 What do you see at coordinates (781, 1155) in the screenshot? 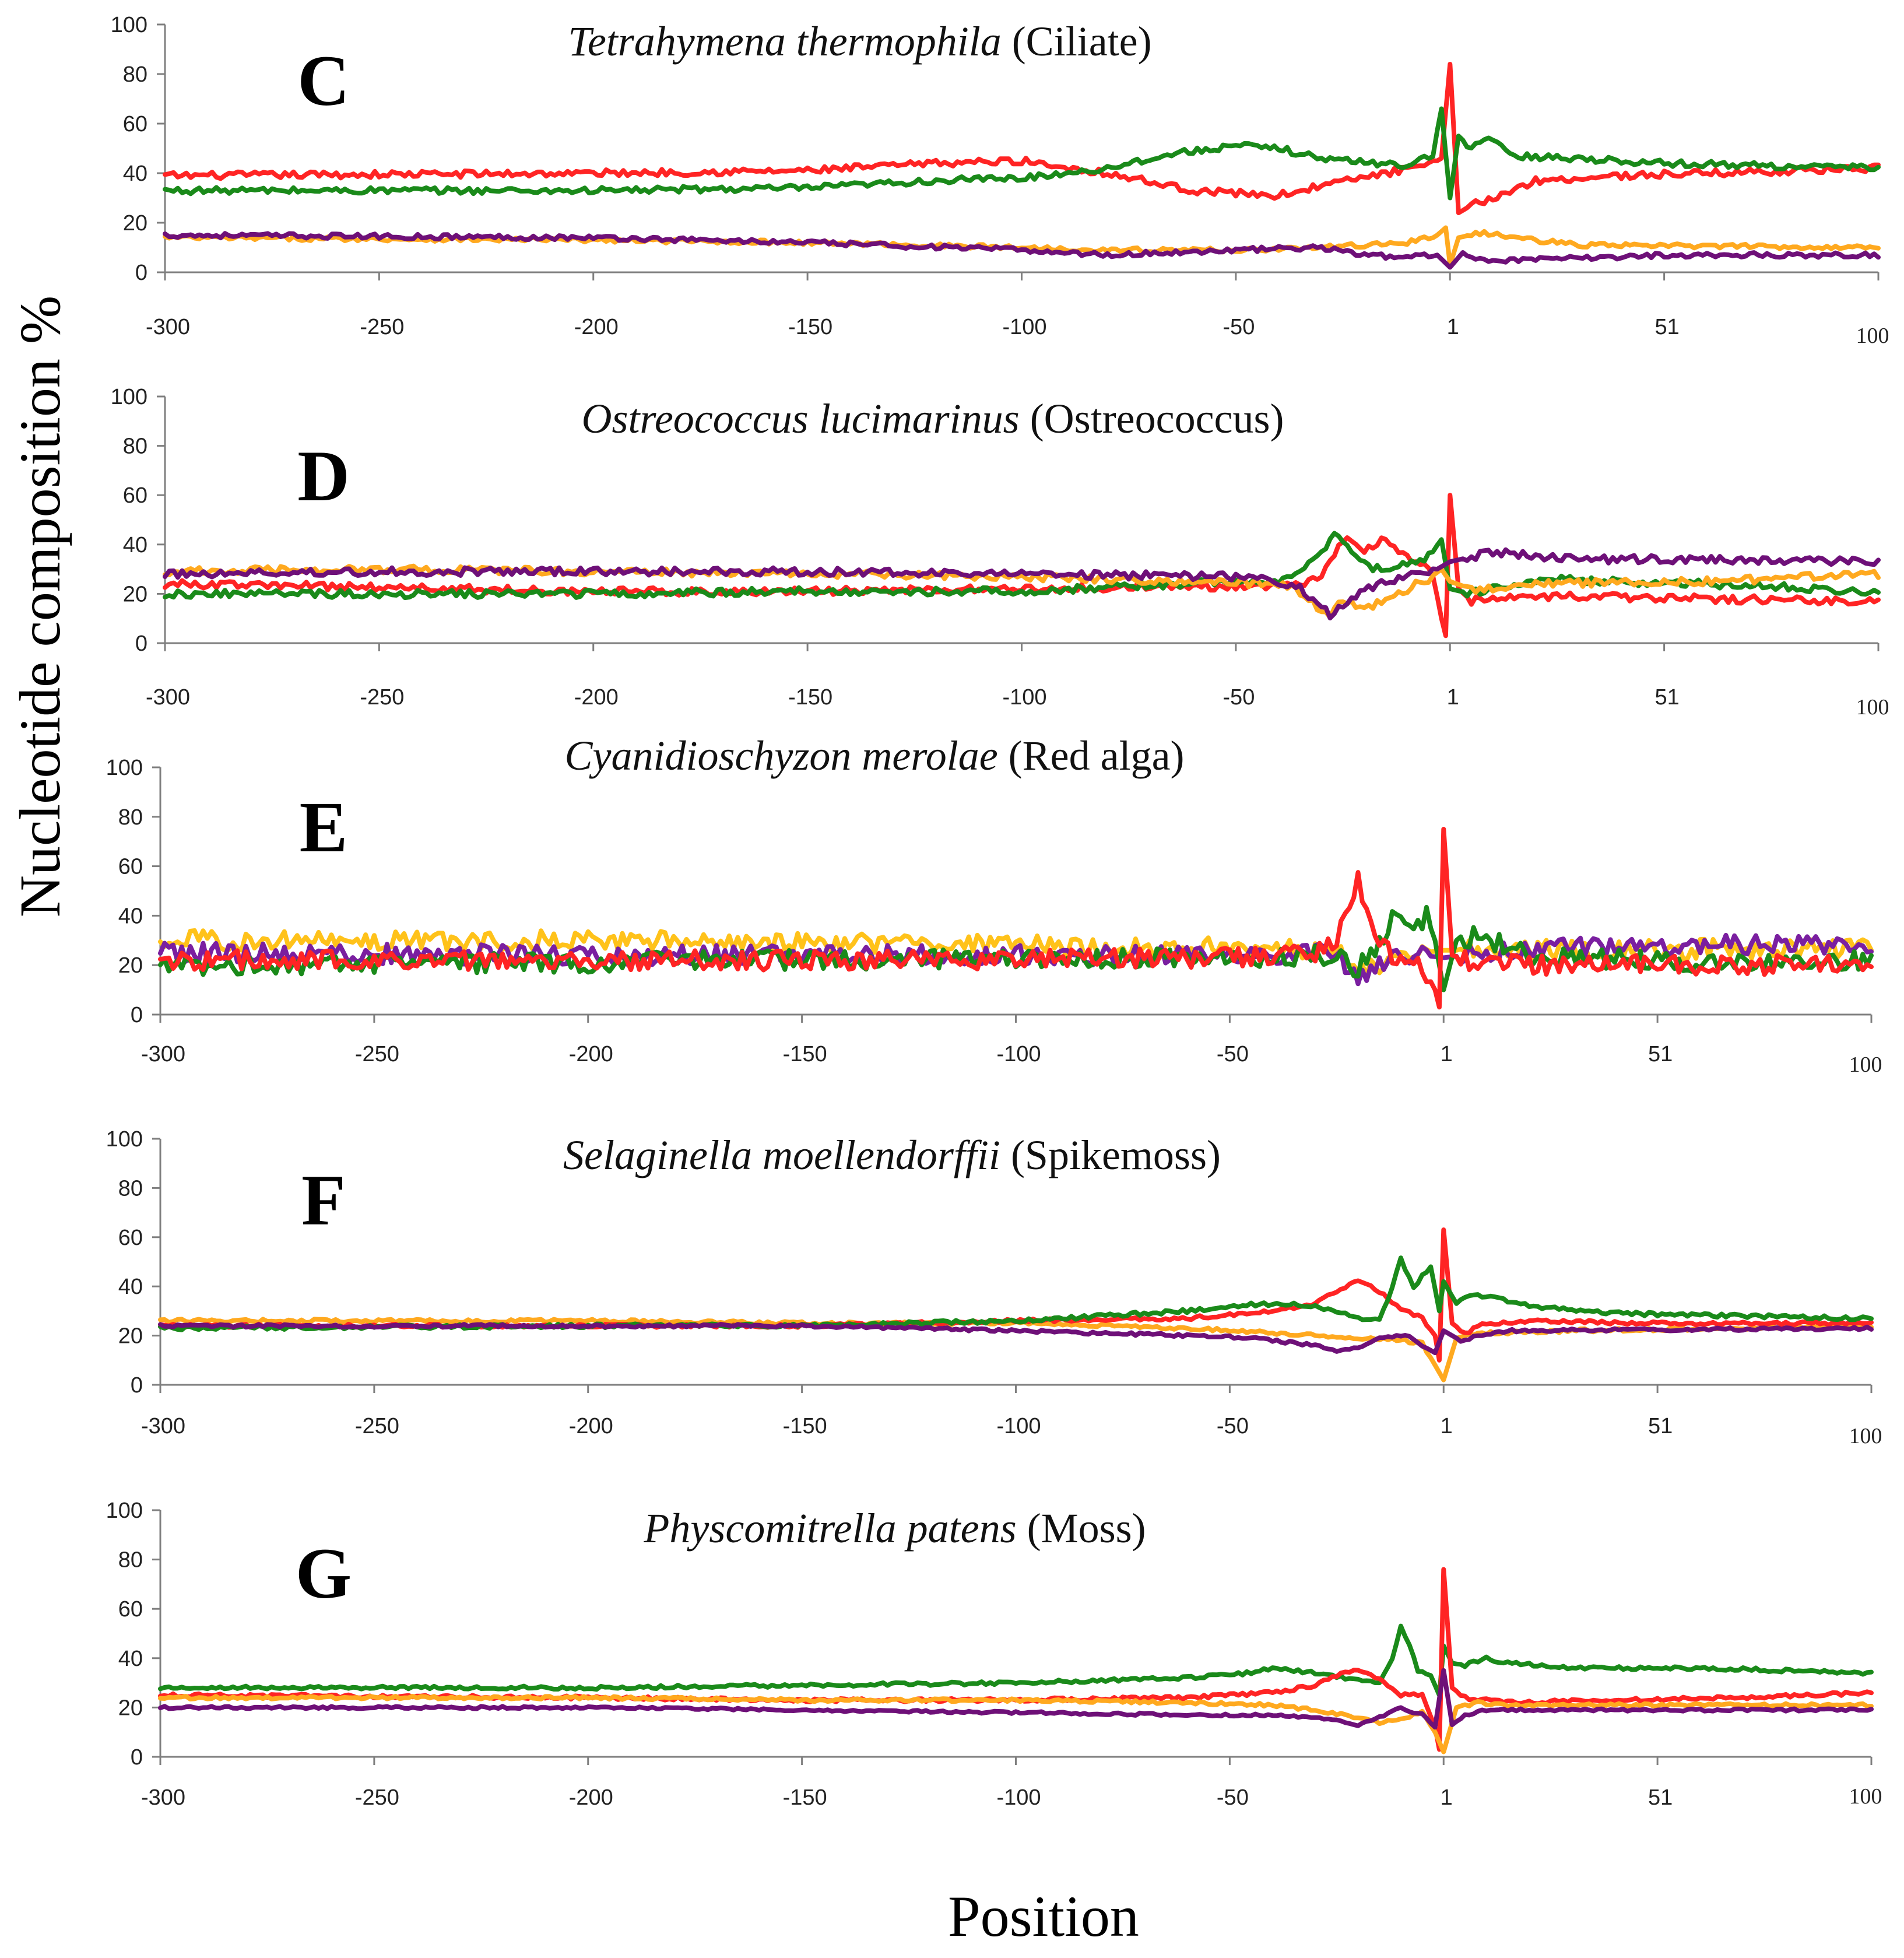
I see `species-name: Selaginella moellendorffii` at bounding box center [781, 1155].